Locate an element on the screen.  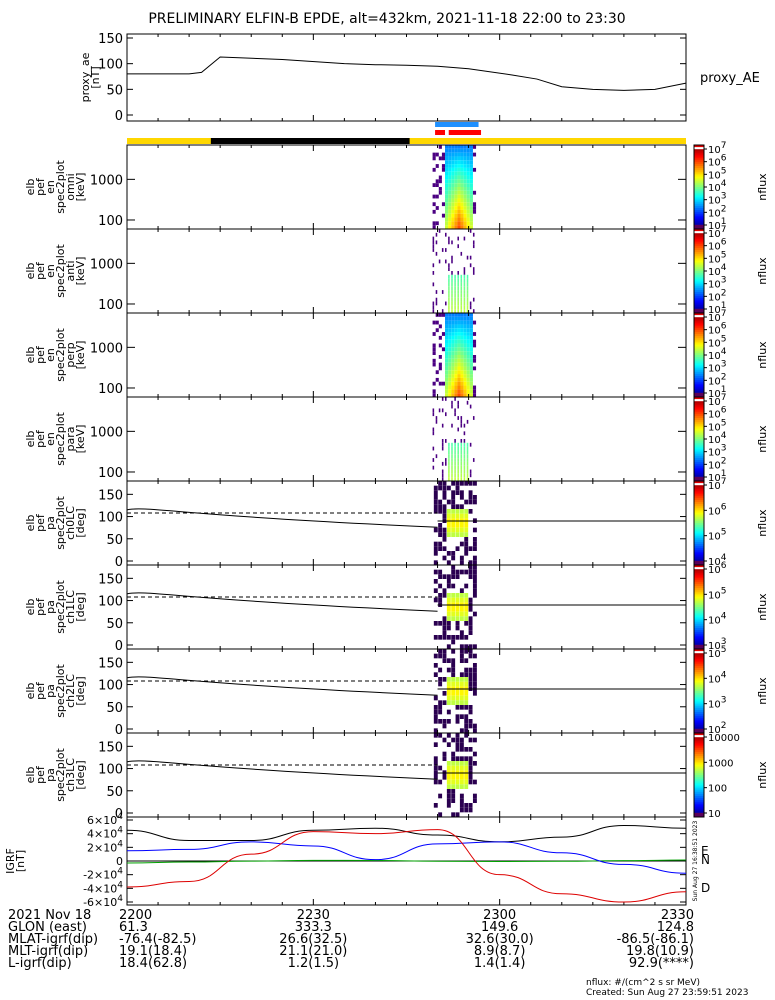
ylabel-line: en is located at coordinates (50, 439).